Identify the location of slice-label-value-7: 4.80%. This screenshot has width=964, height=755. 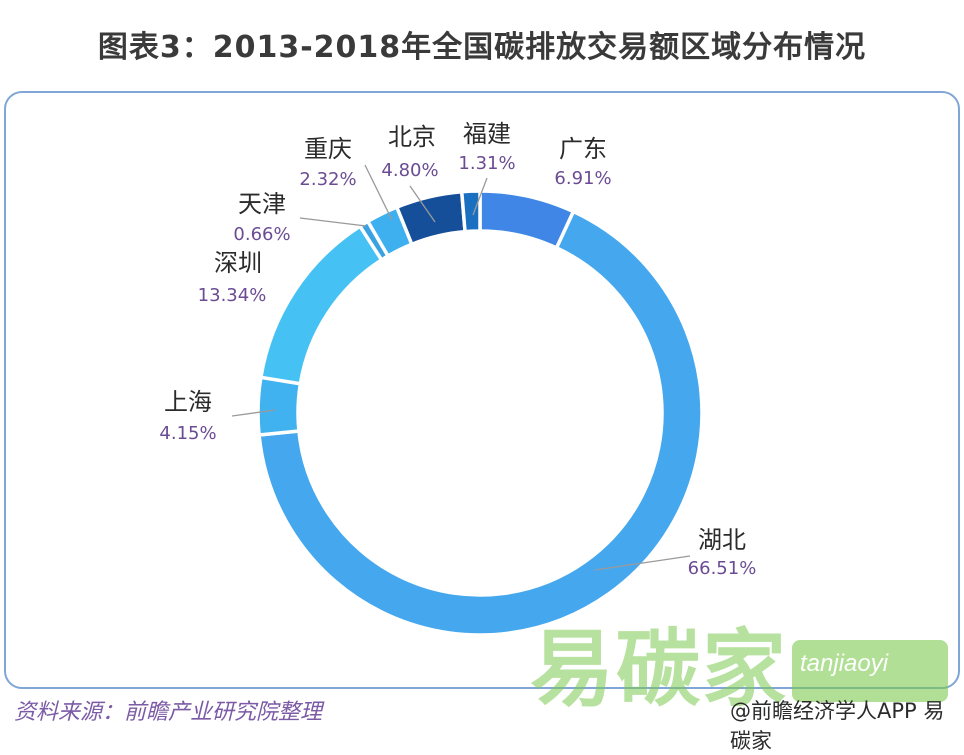
(409, 170).